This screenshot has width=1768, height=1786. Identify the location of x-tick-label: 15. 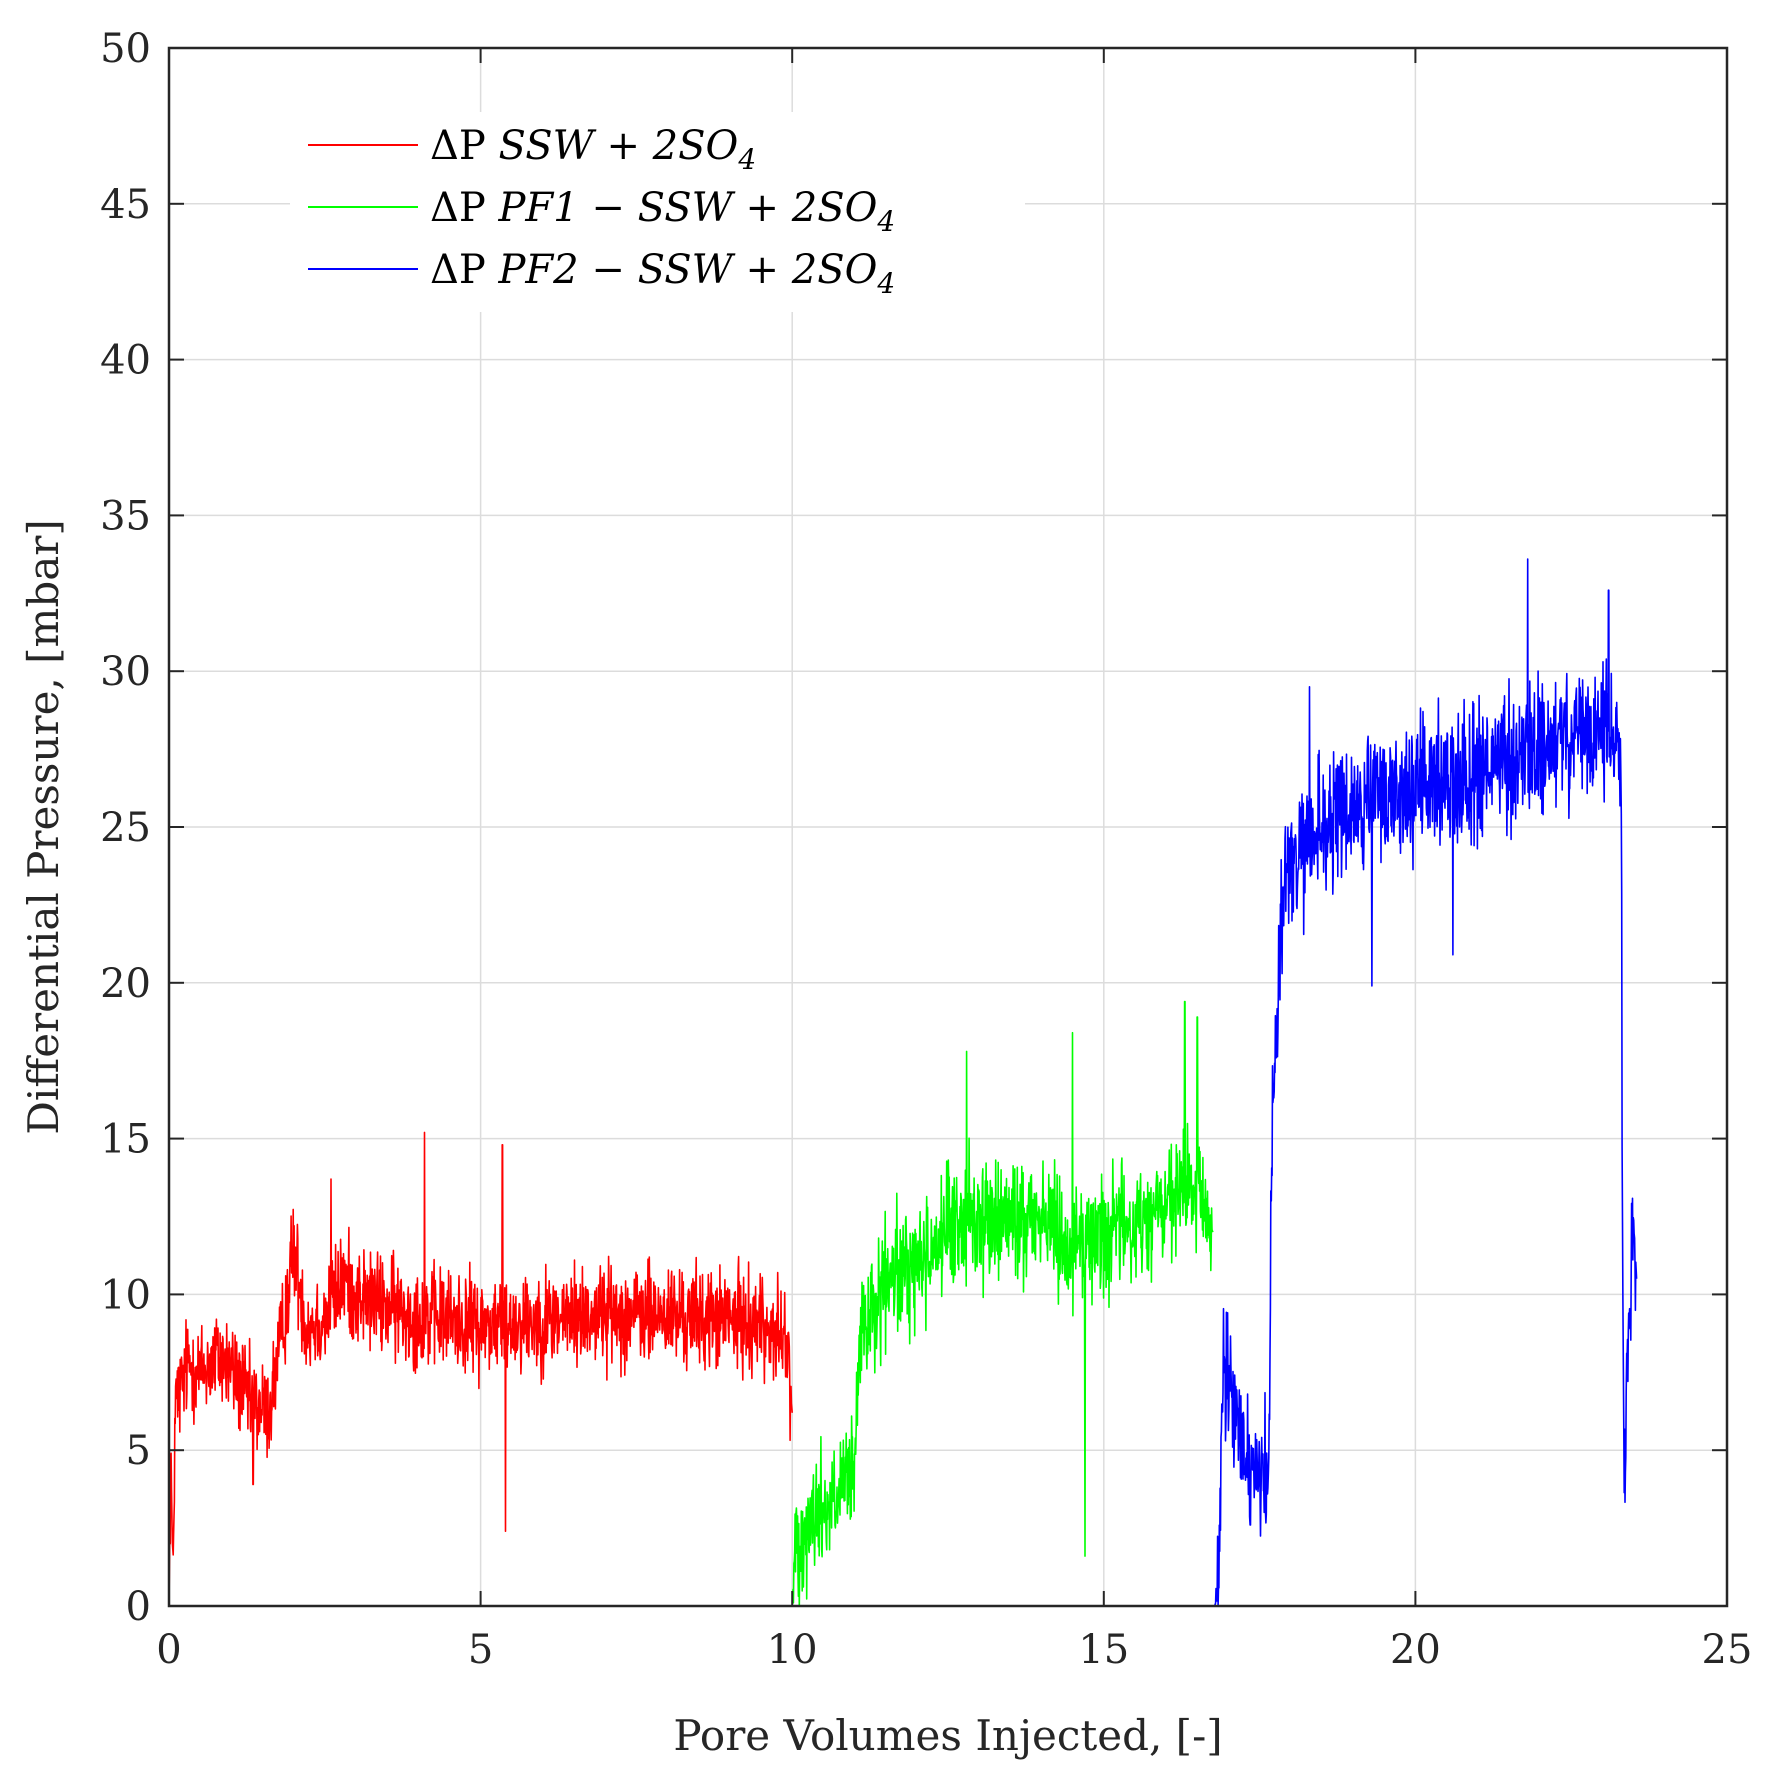
(1103, 1650).